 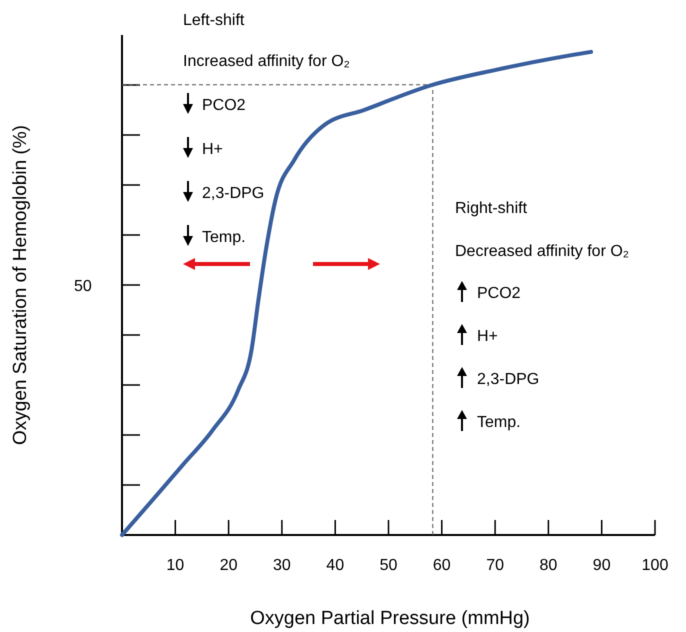 What do you see at coordinates (282, 565) in the screenshot?
I see `x-tick-label: 30` at bounding box center [282, 565].